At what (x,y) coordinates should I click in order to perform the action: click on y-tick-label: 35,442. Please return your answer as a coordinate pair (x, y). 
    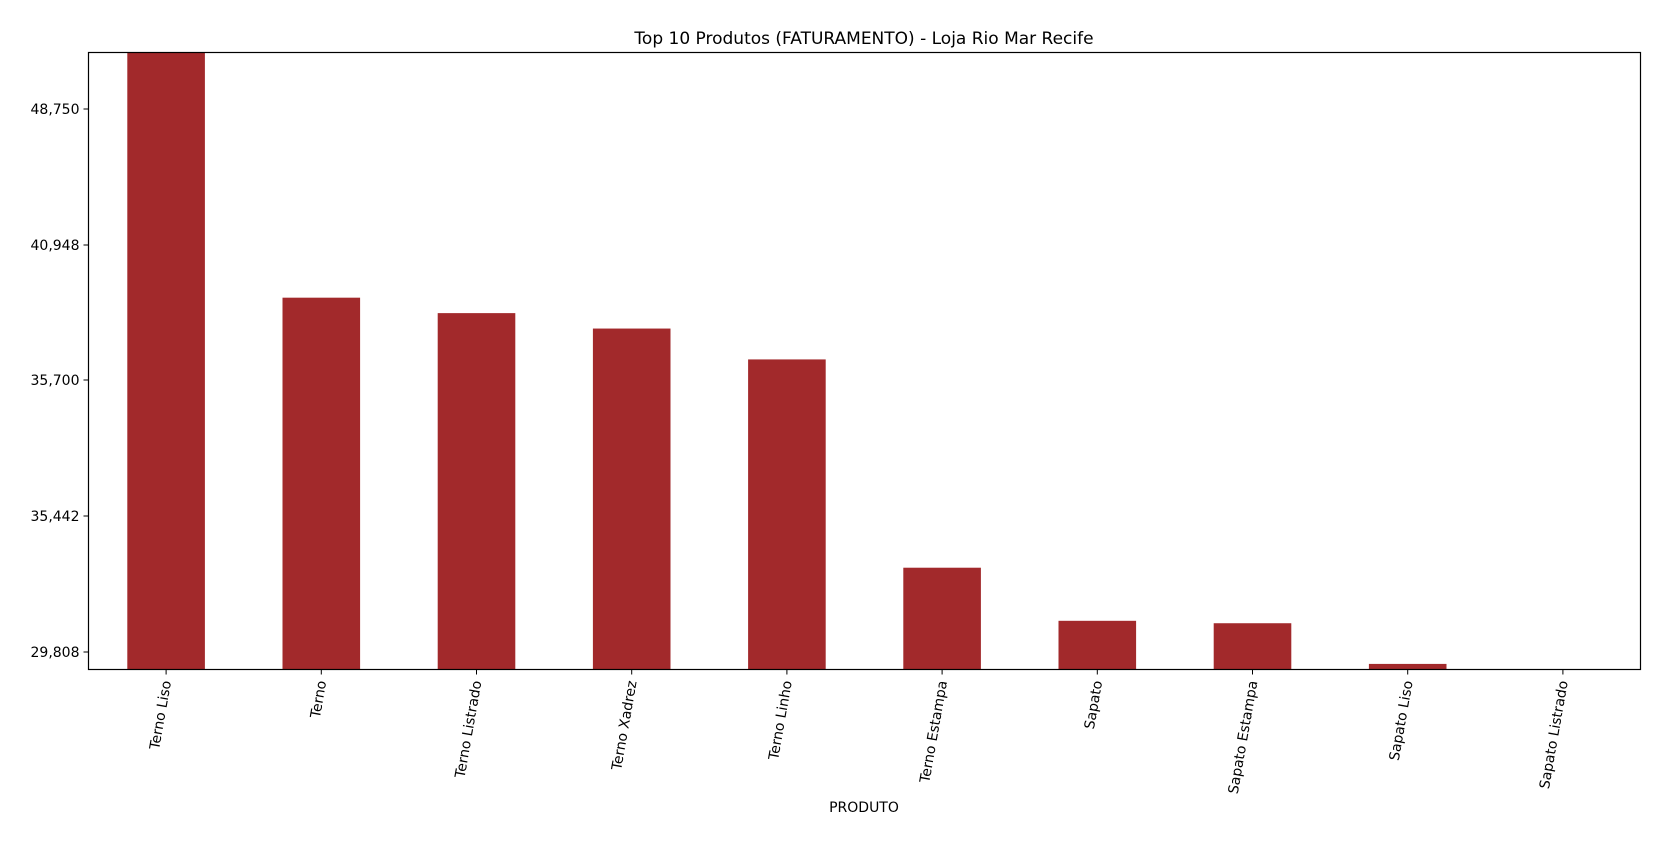
    Looking at the image, I should click on (55, 517).